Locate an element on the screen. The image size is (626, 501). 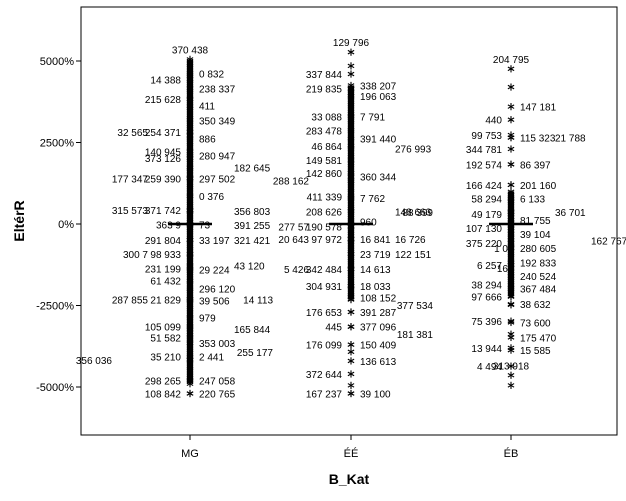
outlier-label: 367 484 is located at coordinates (538, 290).